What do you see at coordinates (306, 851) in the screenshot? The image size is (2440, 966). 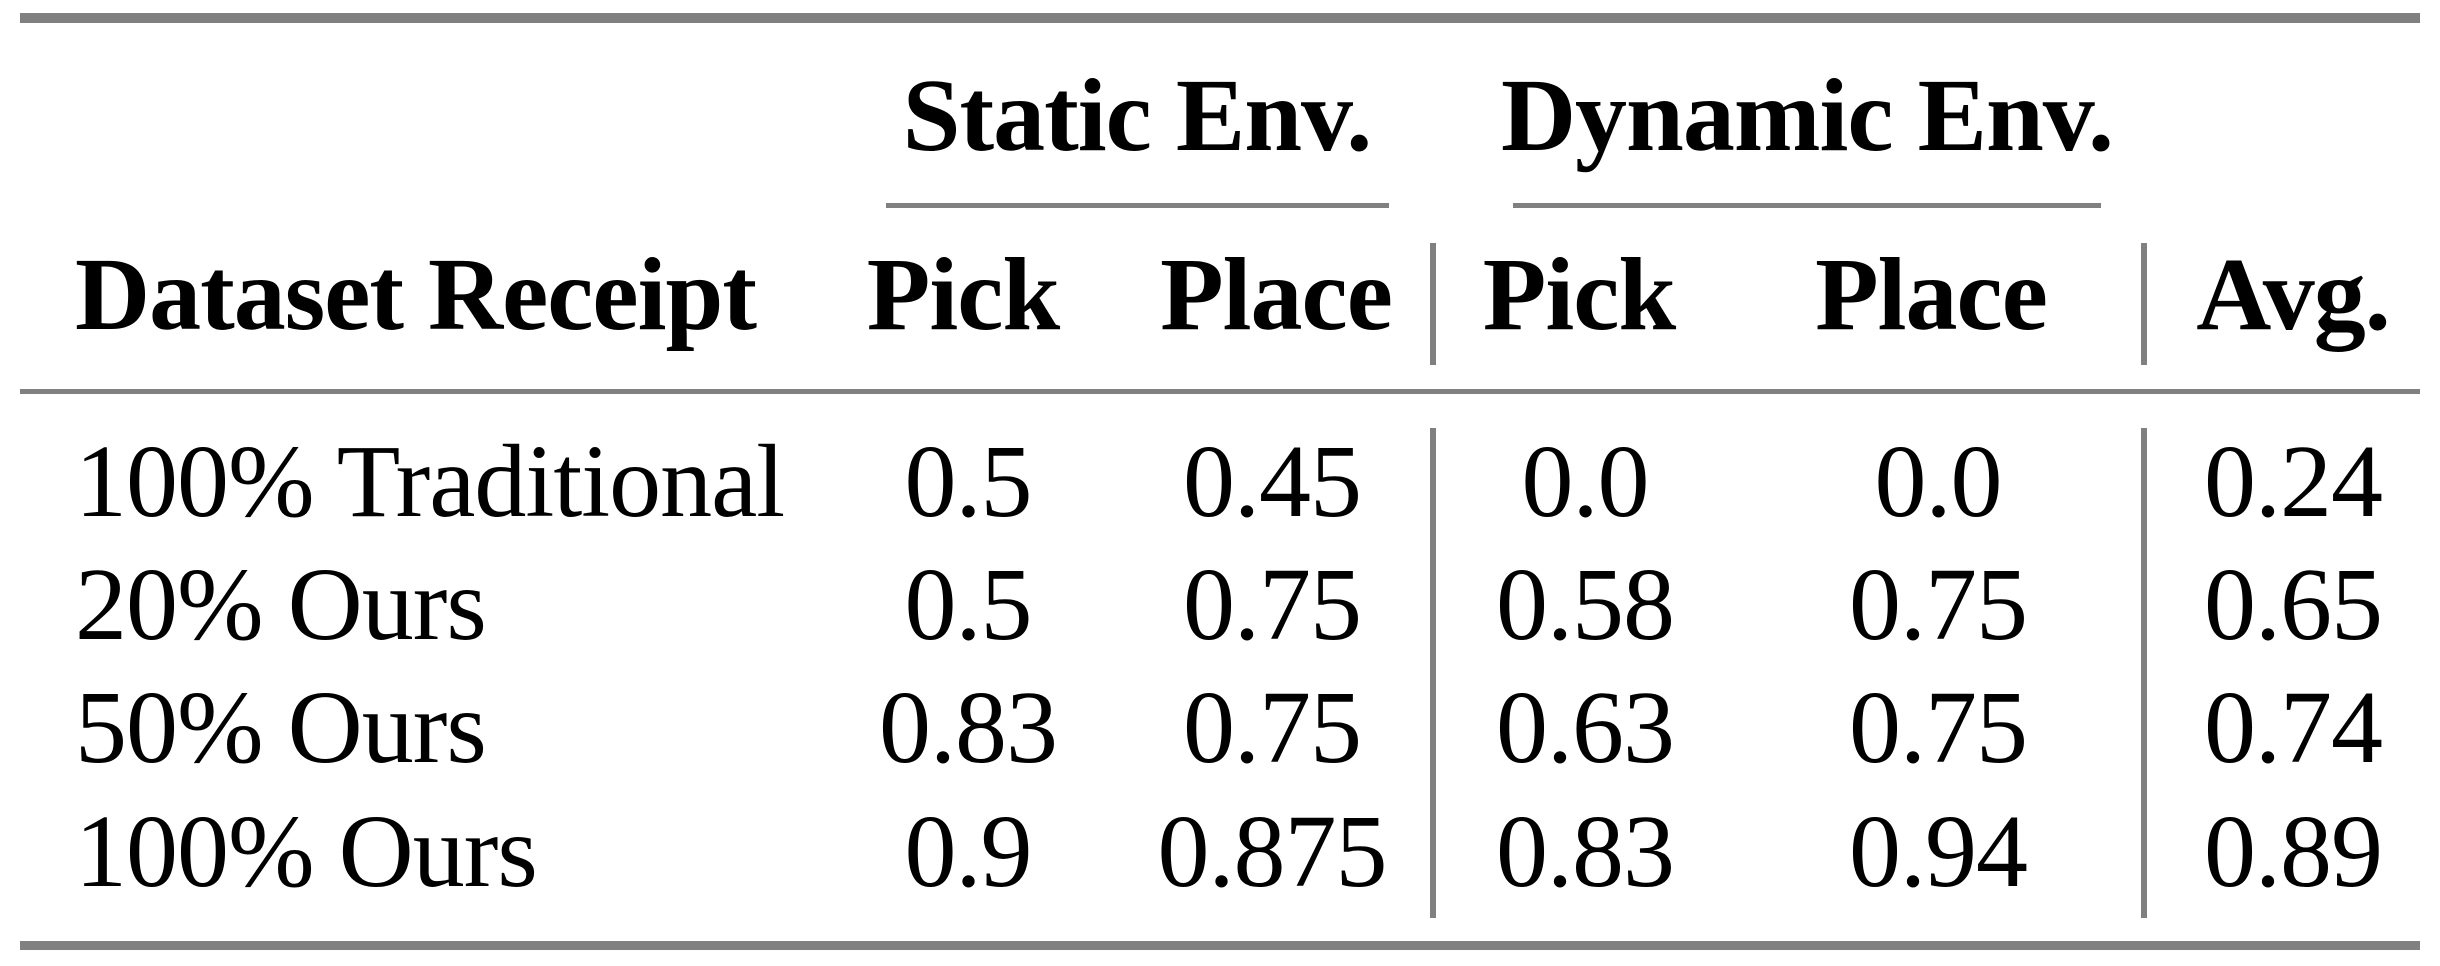 I see `row-label: 100% Ours` at bounding box center [306, 851].